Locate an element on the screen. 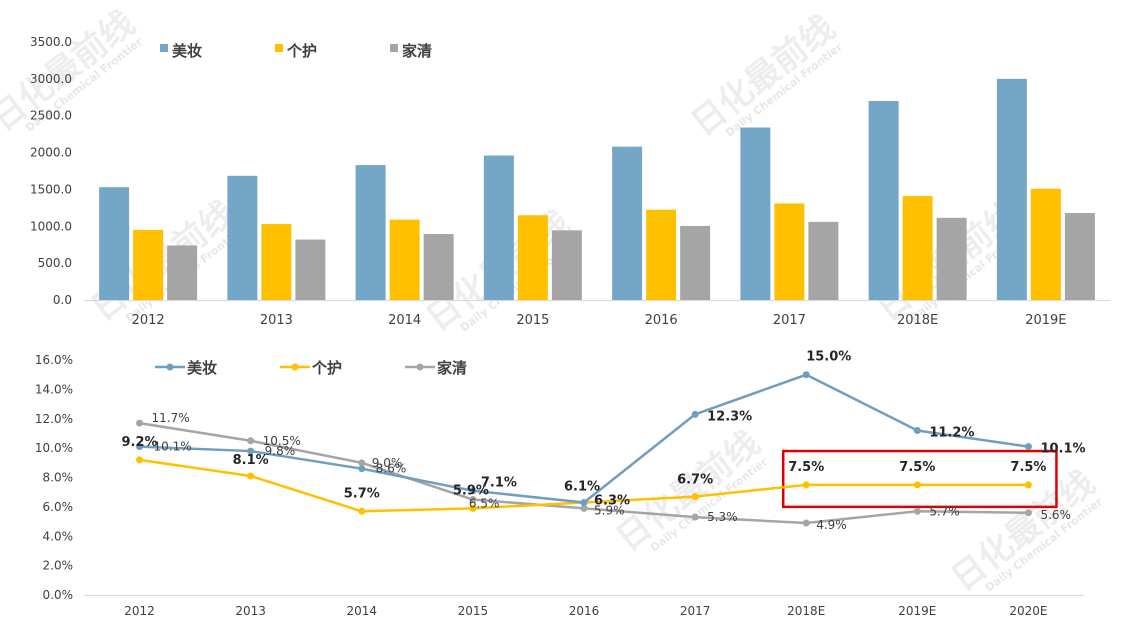  data-label-家清: 5.9% is located at coordinates (609, 510).